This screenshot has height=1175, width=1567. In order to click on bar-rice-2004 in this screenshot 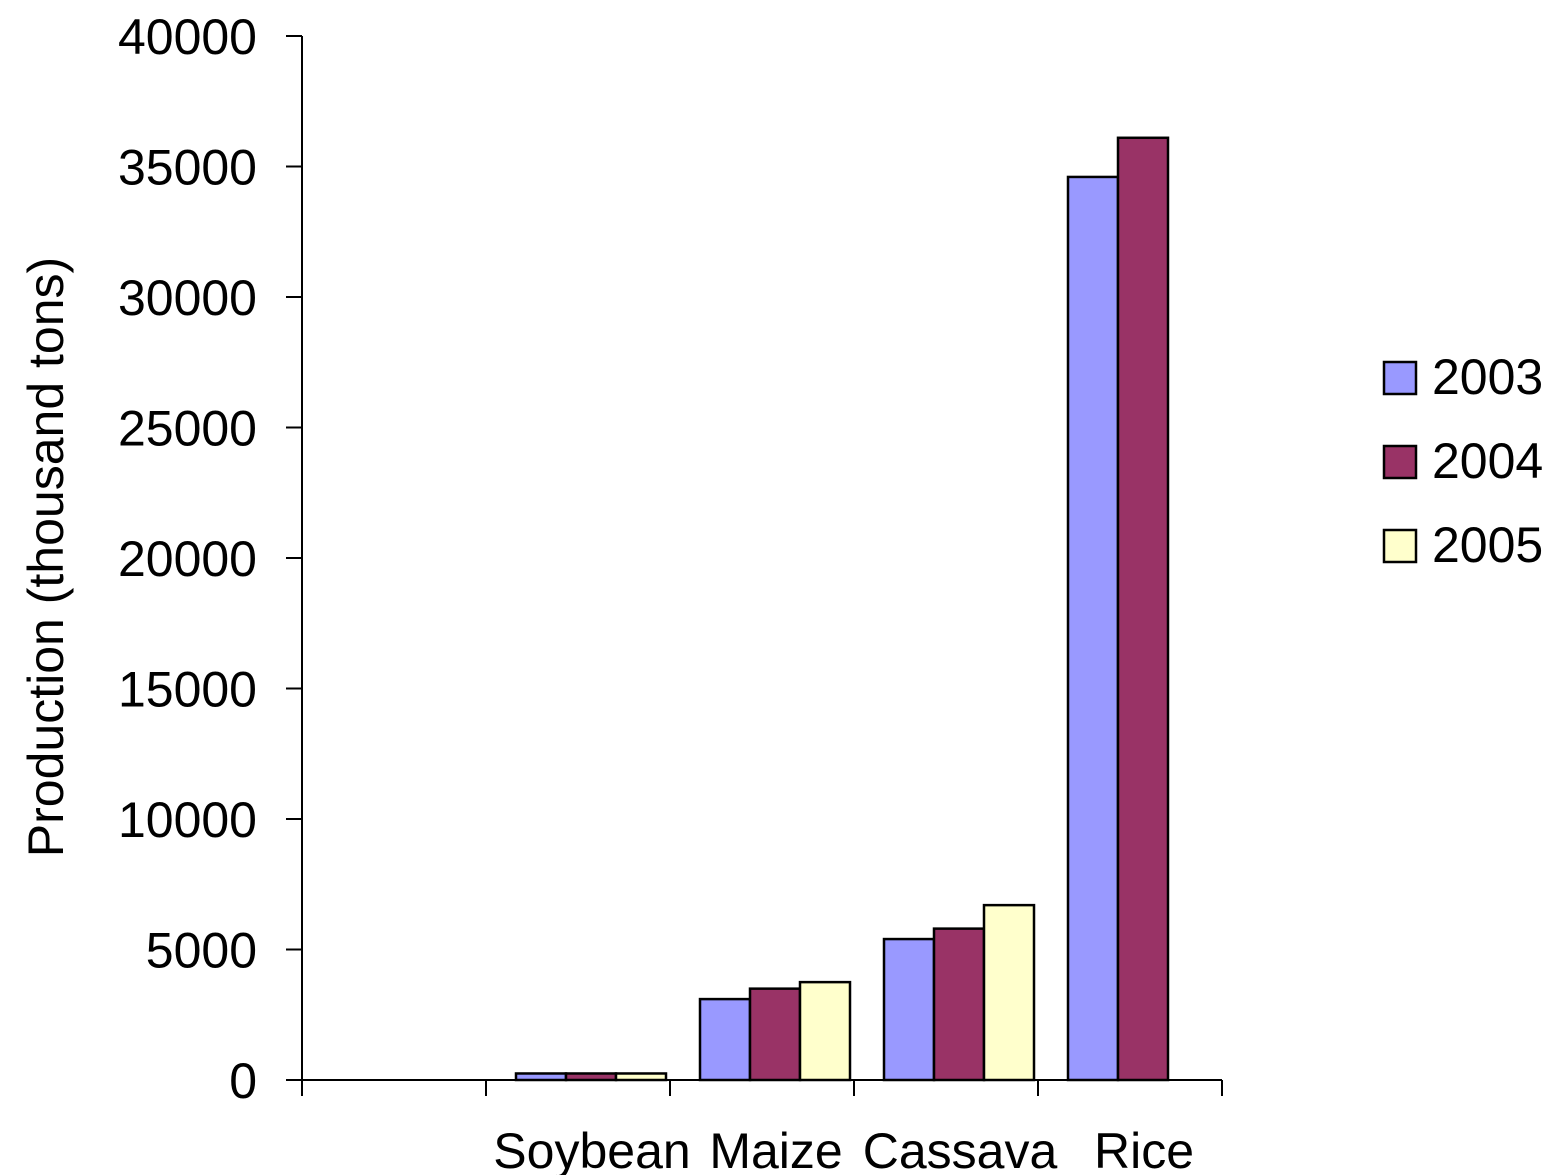, I will do `click(1143, 609)`.